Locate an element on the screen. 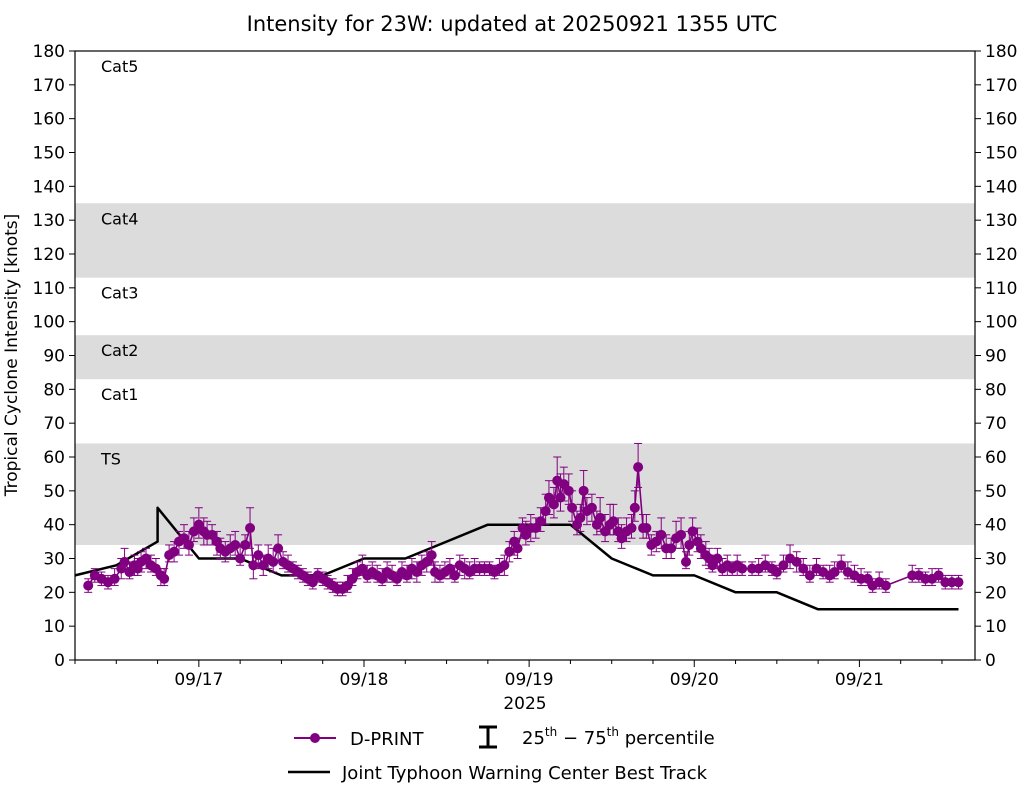 This screenshot has width=1025, height=785. y-tick-label-left: 60 is located at coordinates (54, 458).